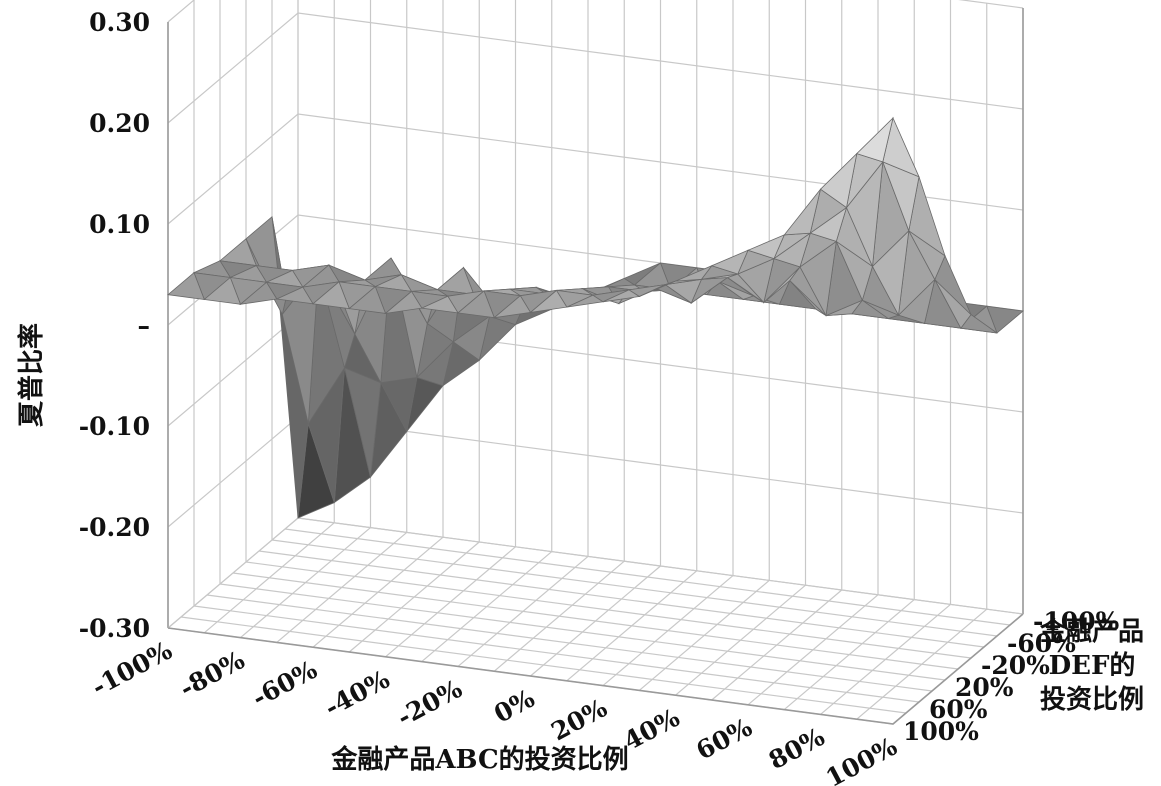 The width and height of the screenshot is (1161, 786). Describe the element at coordinates (114, 527) in the screenshot. I see `z-tick-label: -0.20` at that location.